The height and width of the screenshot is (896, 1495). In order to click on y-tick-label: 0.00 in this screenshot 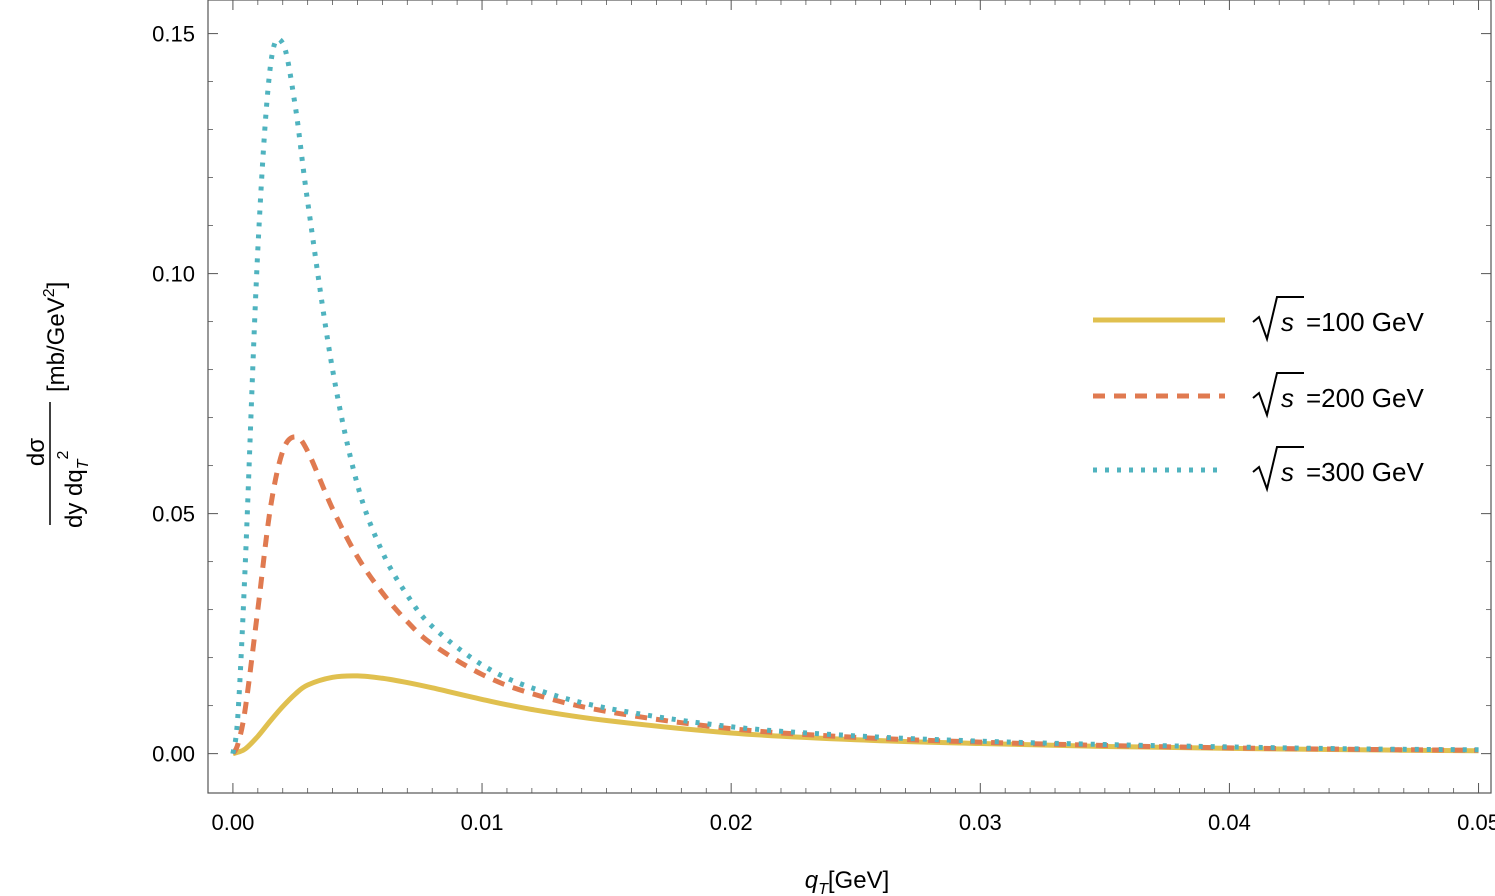, I will do `click(173, 754)`.